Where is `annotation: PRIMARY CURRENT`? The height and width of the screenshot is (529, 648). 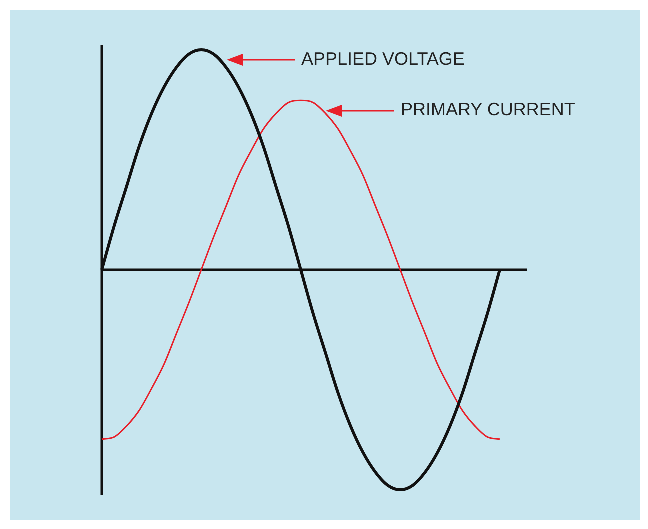
annotation: PRIMARY CURRENT is located at coordinates (488, 110).